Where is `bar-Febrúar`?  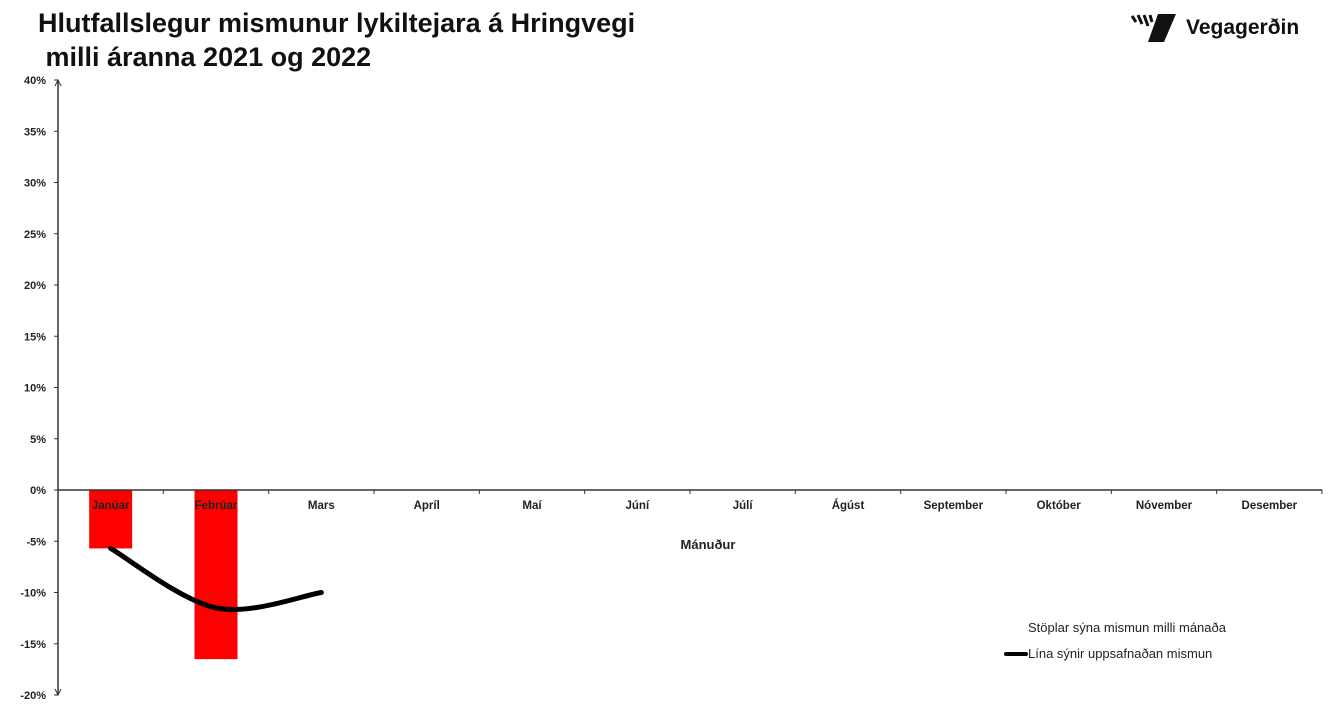
bar-Febrúar is located at coordinates (216, 575).